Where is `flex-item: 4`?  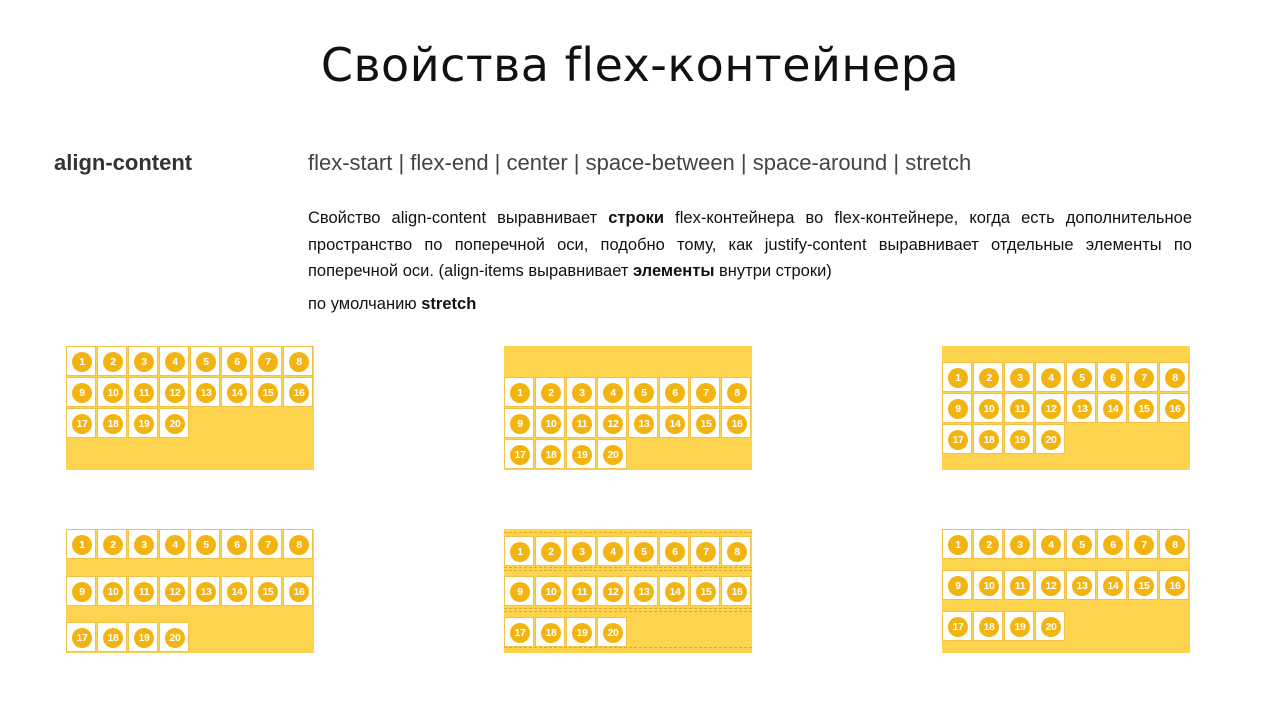 flex-item: 4 is located at coordinates (1050, 377).